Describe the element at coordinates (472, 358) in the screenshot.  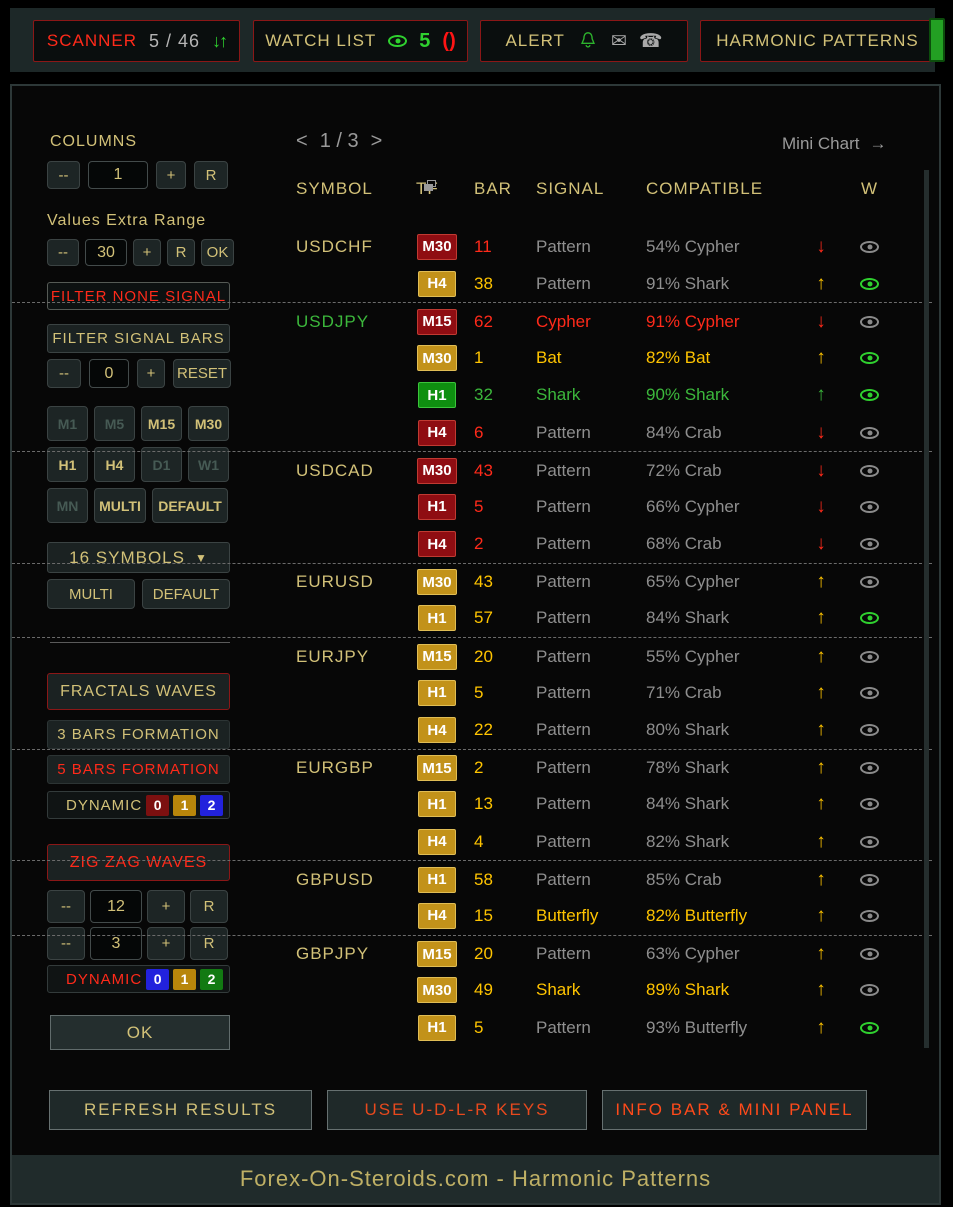
I see `table-row: M30 1 Bat 82% Bat ↑` at that location.